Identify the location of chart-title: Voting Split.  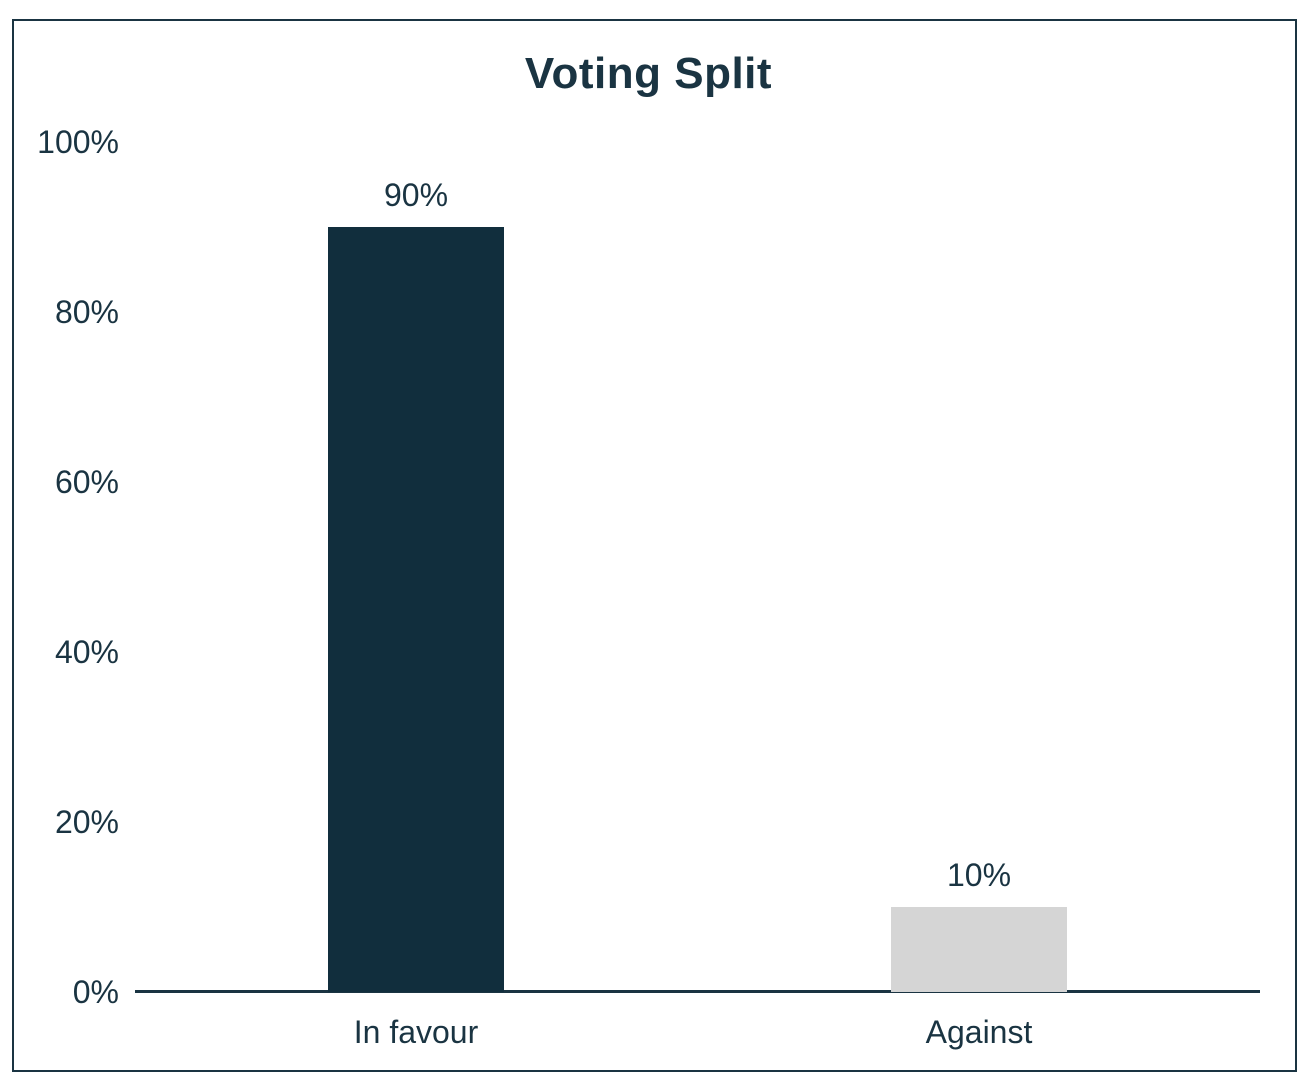
(648, 73).